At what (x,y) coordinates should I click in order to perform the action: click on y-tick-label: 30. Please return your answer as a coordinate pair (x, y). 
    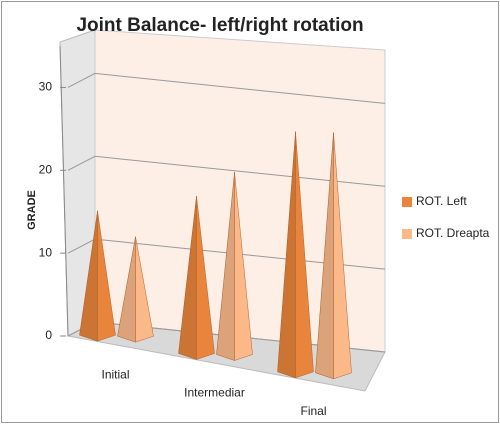
    Looking at the image, I should click on (46, 87).